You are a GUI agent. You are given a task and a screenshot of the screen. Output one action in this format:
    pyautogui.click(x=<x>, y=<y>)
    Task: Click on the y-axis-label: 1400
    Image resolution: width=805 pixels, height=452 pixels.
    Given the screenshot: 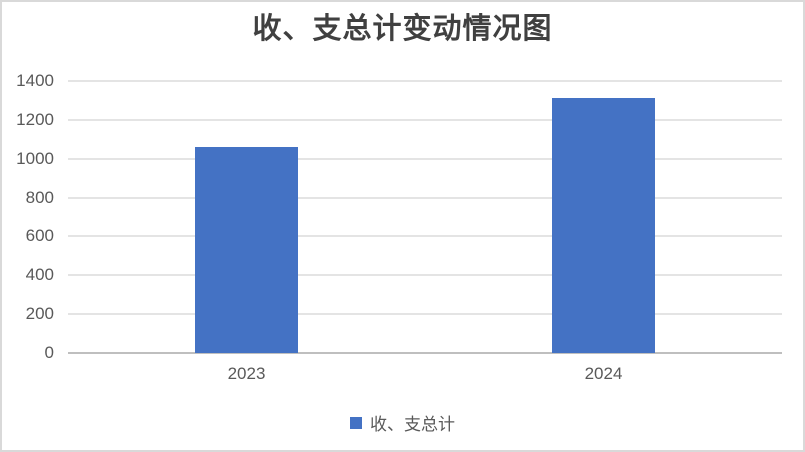 What is the action you would take?
    pyautogui.click(x=35, y=80)
    